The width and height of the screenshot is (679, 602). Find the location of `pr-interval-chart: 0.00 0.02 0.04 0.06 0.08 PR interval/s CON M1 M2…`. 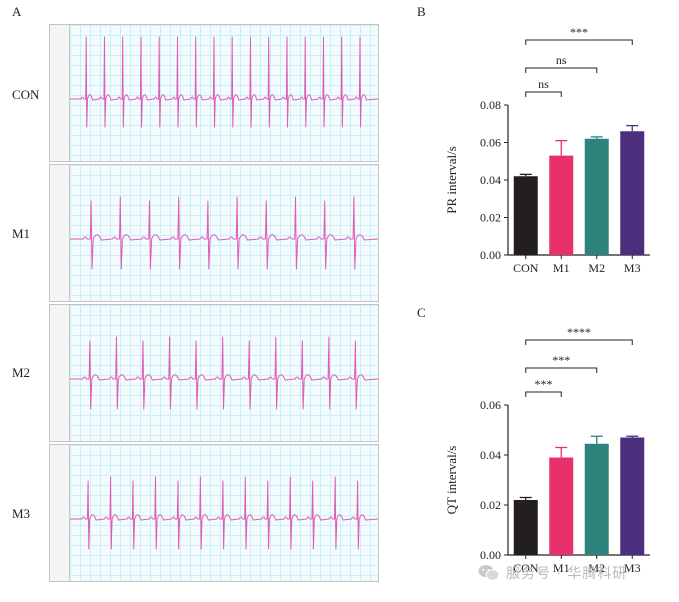

pr-interval-chart: 0.00 0.02 0.04 0.06 0.08 PR interval/s CON M1 M2… is located at coordinates (547, 150).